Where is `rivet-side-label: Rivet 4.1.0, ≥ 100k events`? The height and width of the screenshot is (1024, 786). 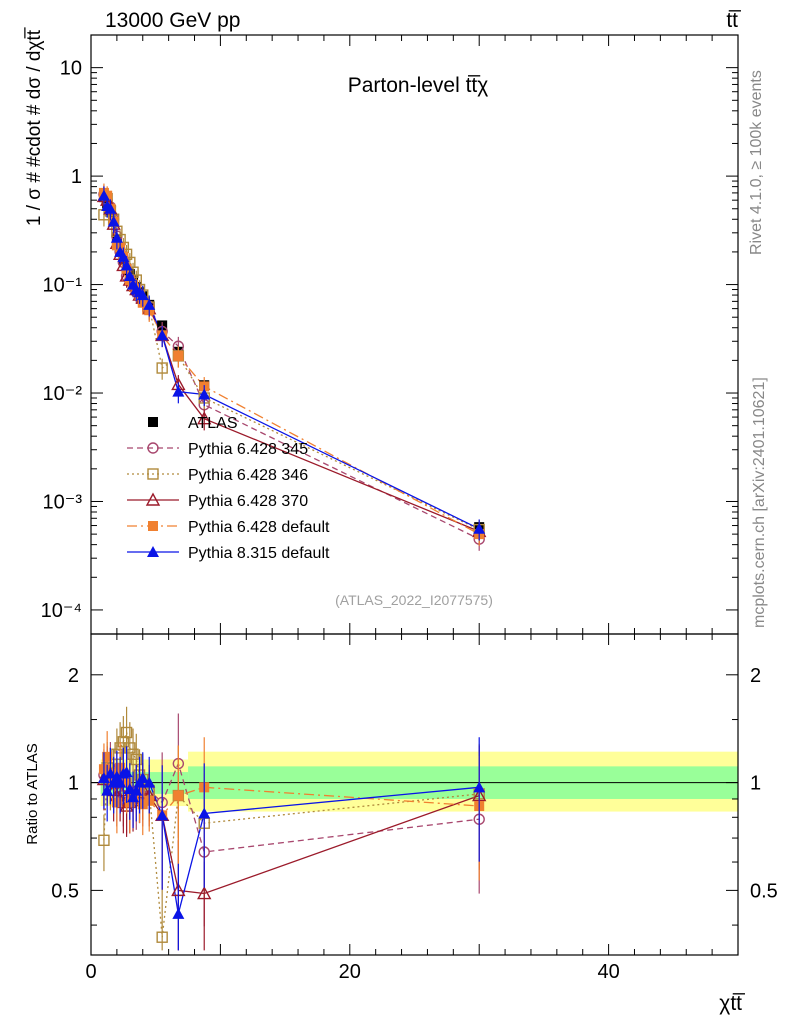 rivet-side-label: Rivet 4.1.0, ≥ 100k events is located at coordinates (756, 162).